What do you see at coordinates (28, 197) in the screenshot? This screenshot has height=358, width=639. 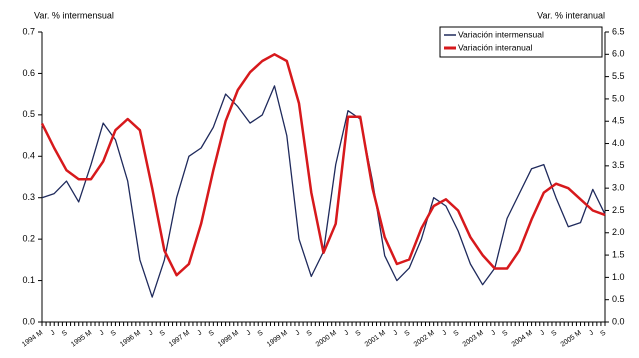 I see `y-tick-label: 0.3` at bounding box center [28, 197].